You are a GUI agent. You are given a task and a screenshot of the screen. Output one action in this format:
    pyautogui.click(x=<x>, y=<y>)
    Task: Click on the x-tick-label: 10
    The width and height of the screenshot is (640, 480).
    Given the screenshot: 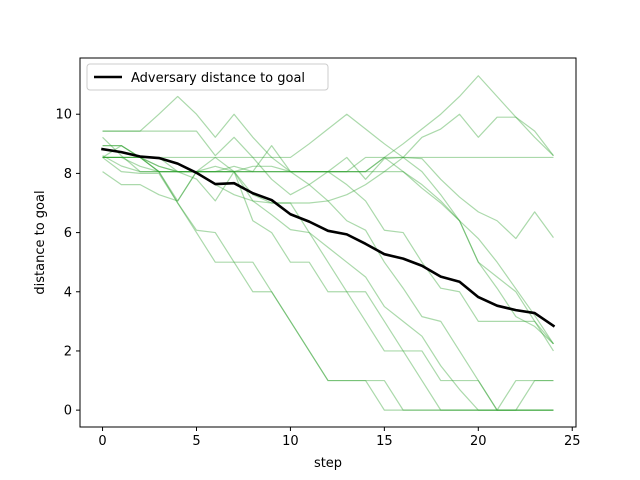 What is the action you would take?
    pyautogui.click(x=290, y=441)
    